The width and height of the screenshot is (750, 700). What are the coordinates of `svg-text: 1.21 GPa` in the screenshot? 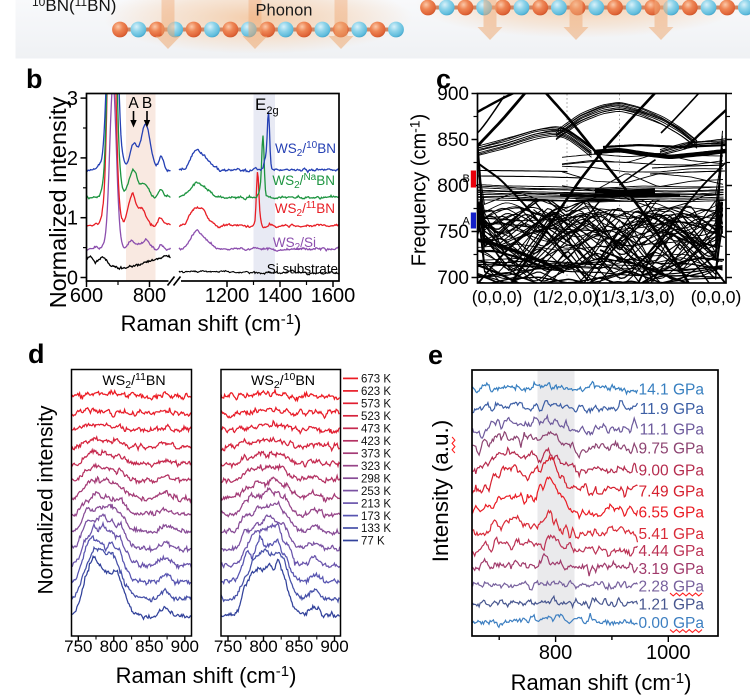 It's located at (672, 604).